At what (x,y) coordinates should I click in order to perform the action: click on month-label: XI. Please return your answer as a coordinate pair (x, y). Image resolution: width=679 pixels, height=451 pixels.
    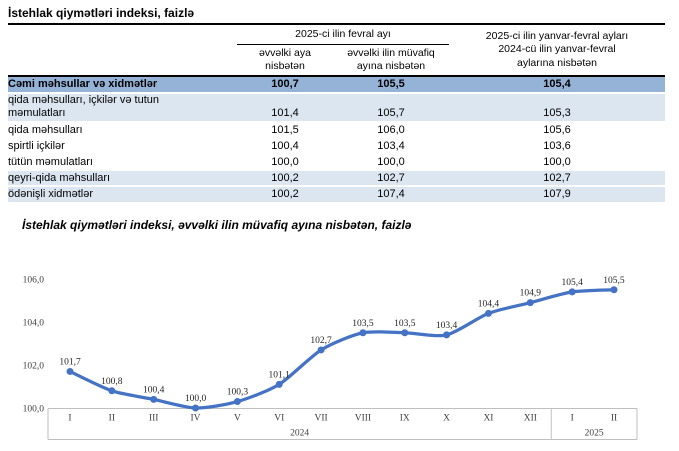
    Looking at the image, I should click on (488, 419).